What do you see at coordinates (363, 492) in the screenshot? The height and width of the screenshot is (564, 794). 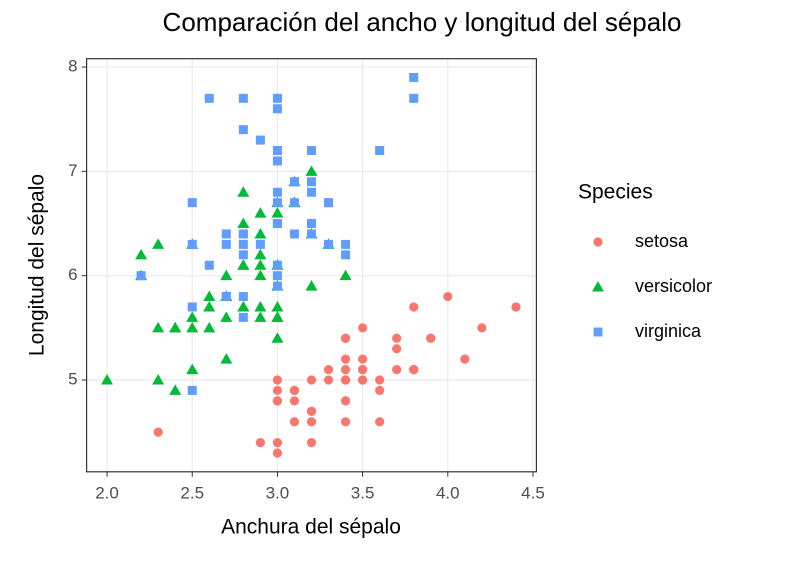 I see `x-tick-label: 3.5` at bounding box center [363, 492].